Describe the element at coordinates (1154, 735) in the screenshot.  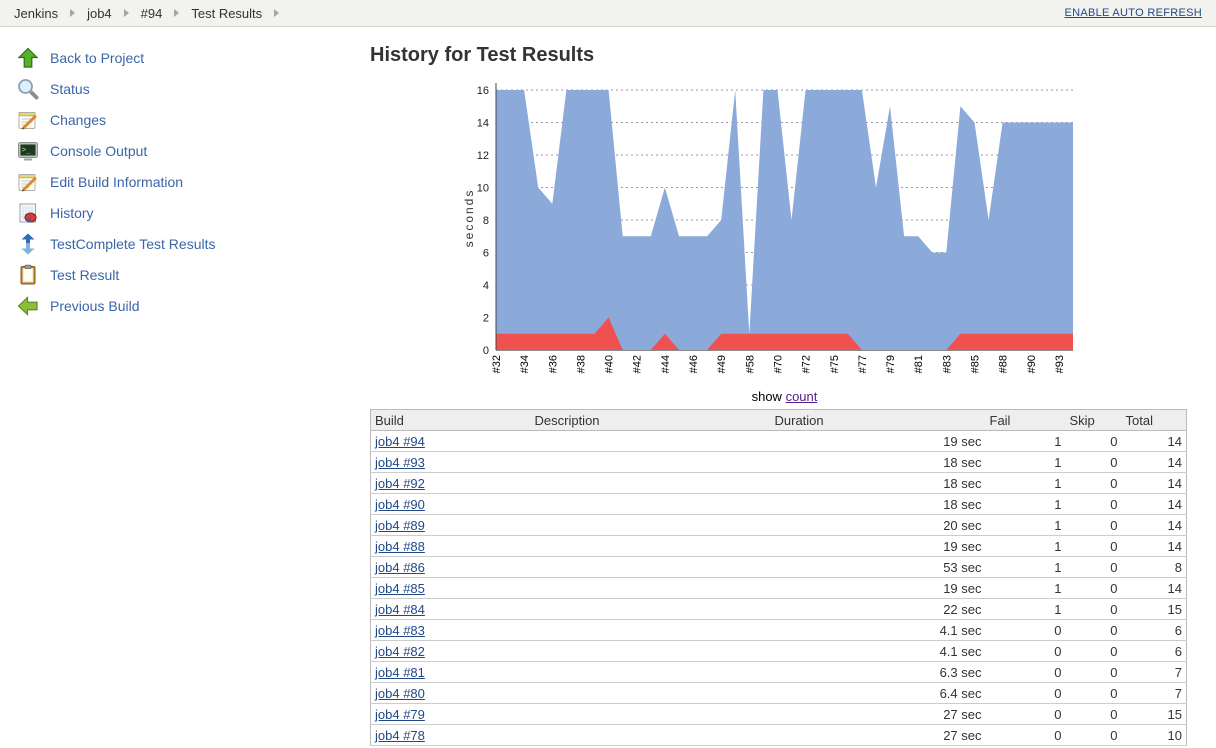
I see `total-cell: 10` at that location.